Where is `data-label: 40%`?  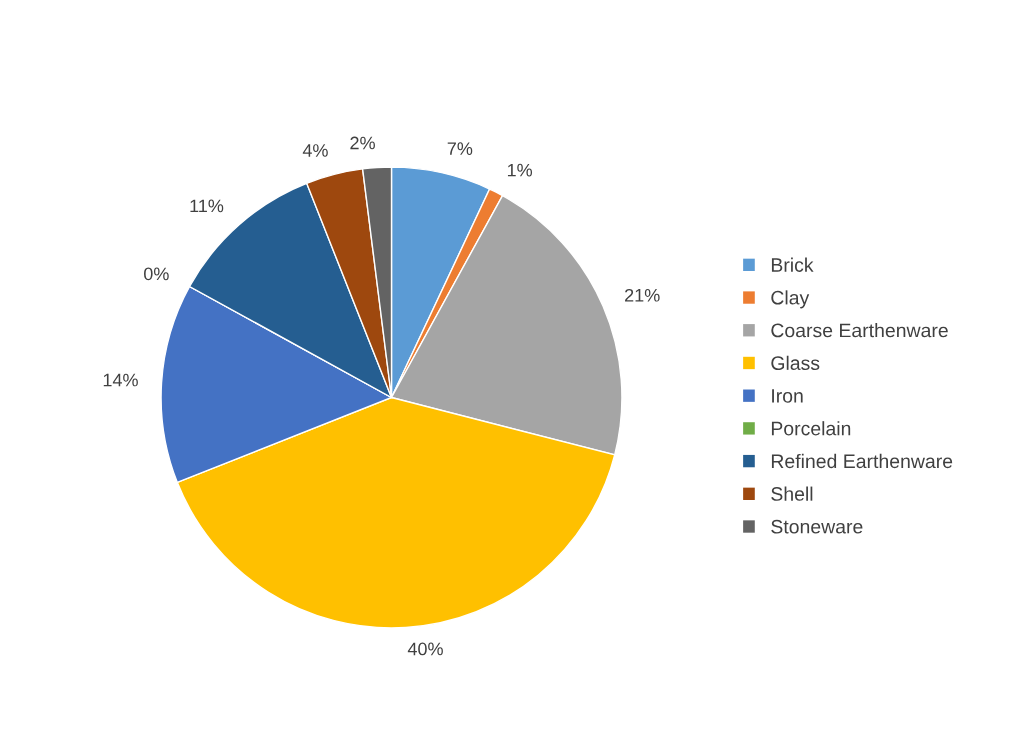
data-label: 40% is located at coordinates (425, 649).